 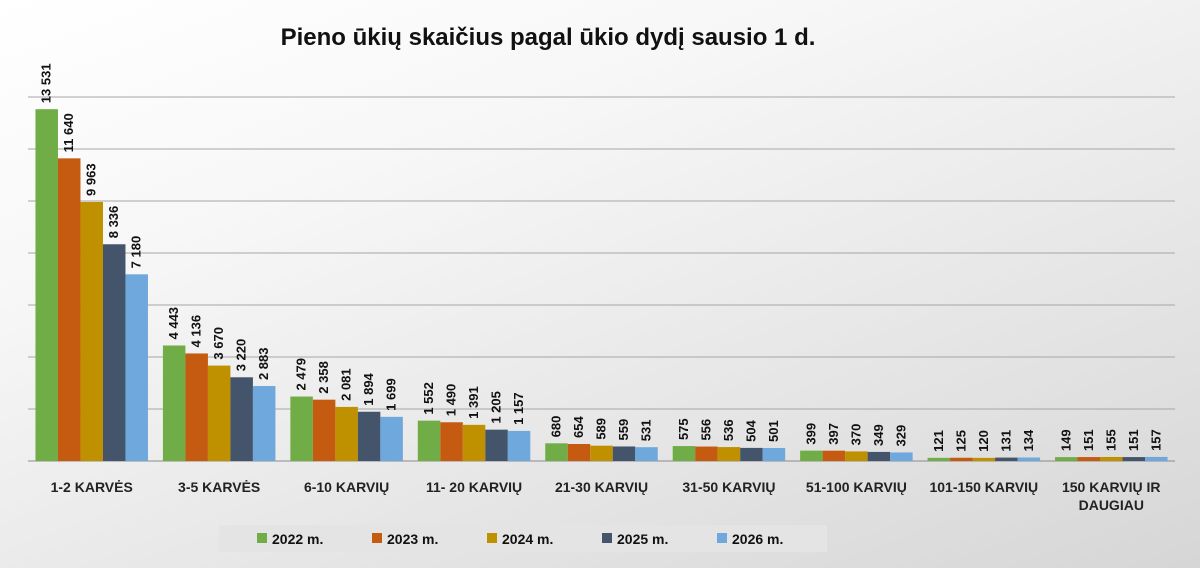 I want to click on data-label: 1 699, so click(x=391, y=394).